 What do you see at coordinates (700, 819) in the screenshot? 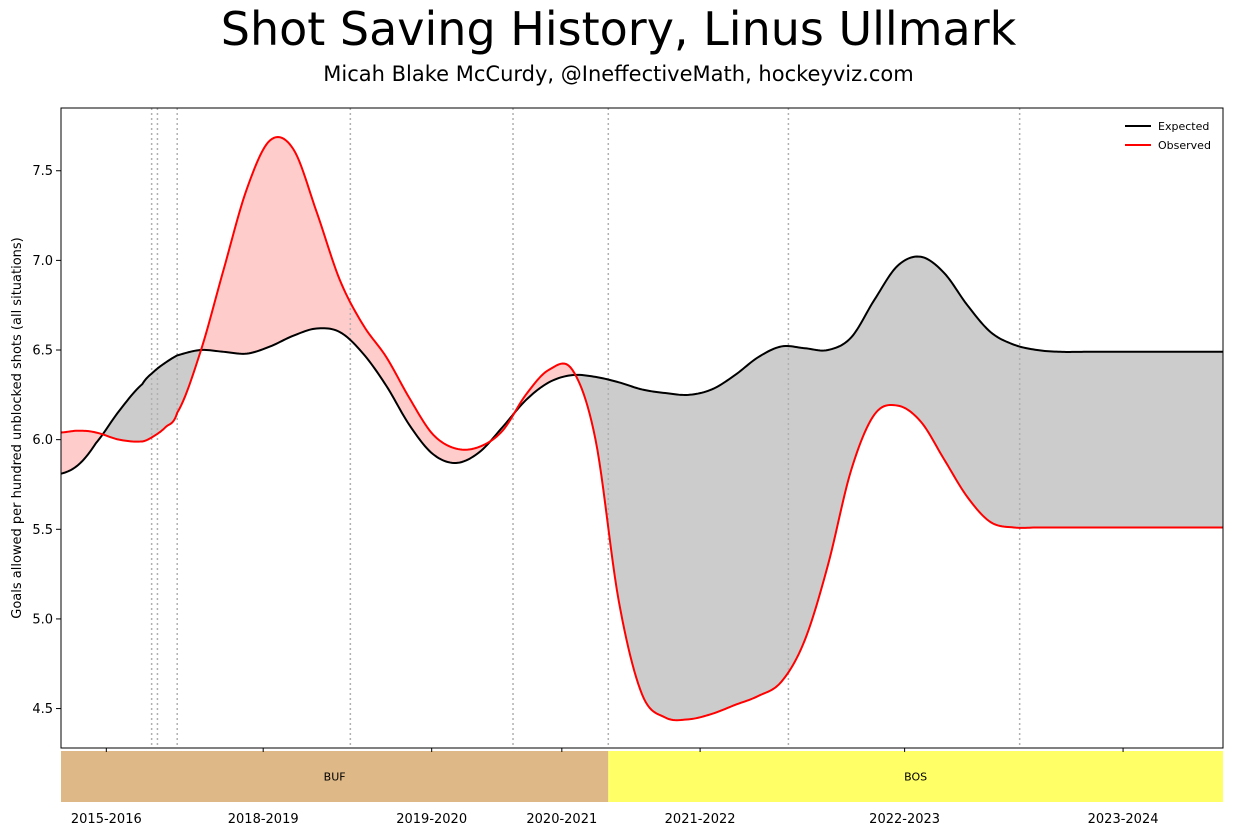
I see `x-tick-label: 2021-2022` at bounding box center [700, 819].